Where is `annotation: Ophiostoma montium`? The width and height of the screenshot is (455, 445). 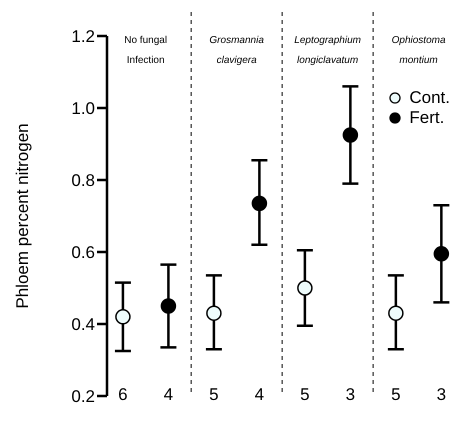 annotation: Ophiostoma montium is located at coordinates (418, 51).